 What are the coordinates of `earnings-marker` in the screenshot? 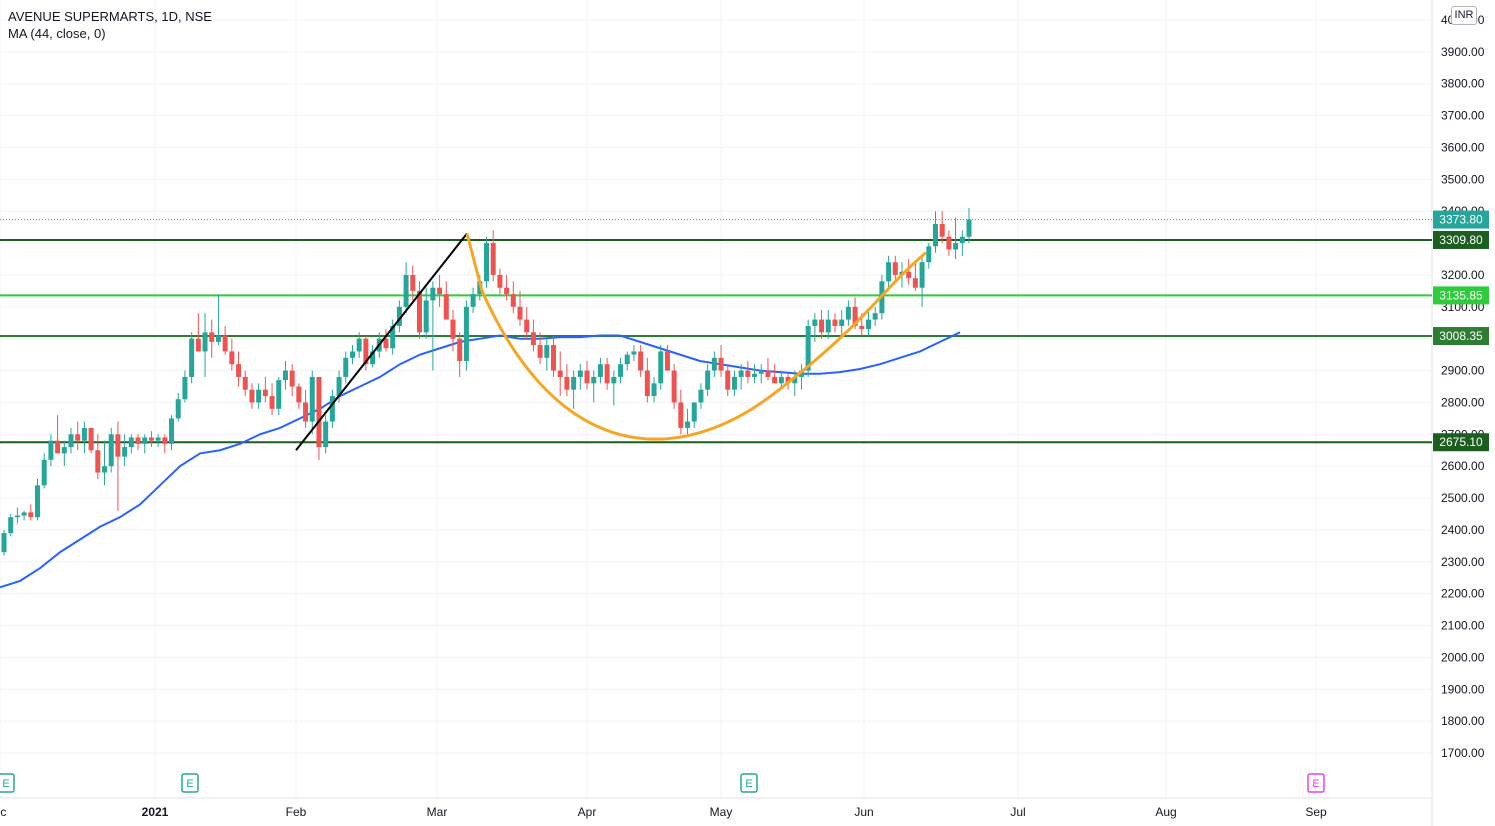 It's located at (749, 783).